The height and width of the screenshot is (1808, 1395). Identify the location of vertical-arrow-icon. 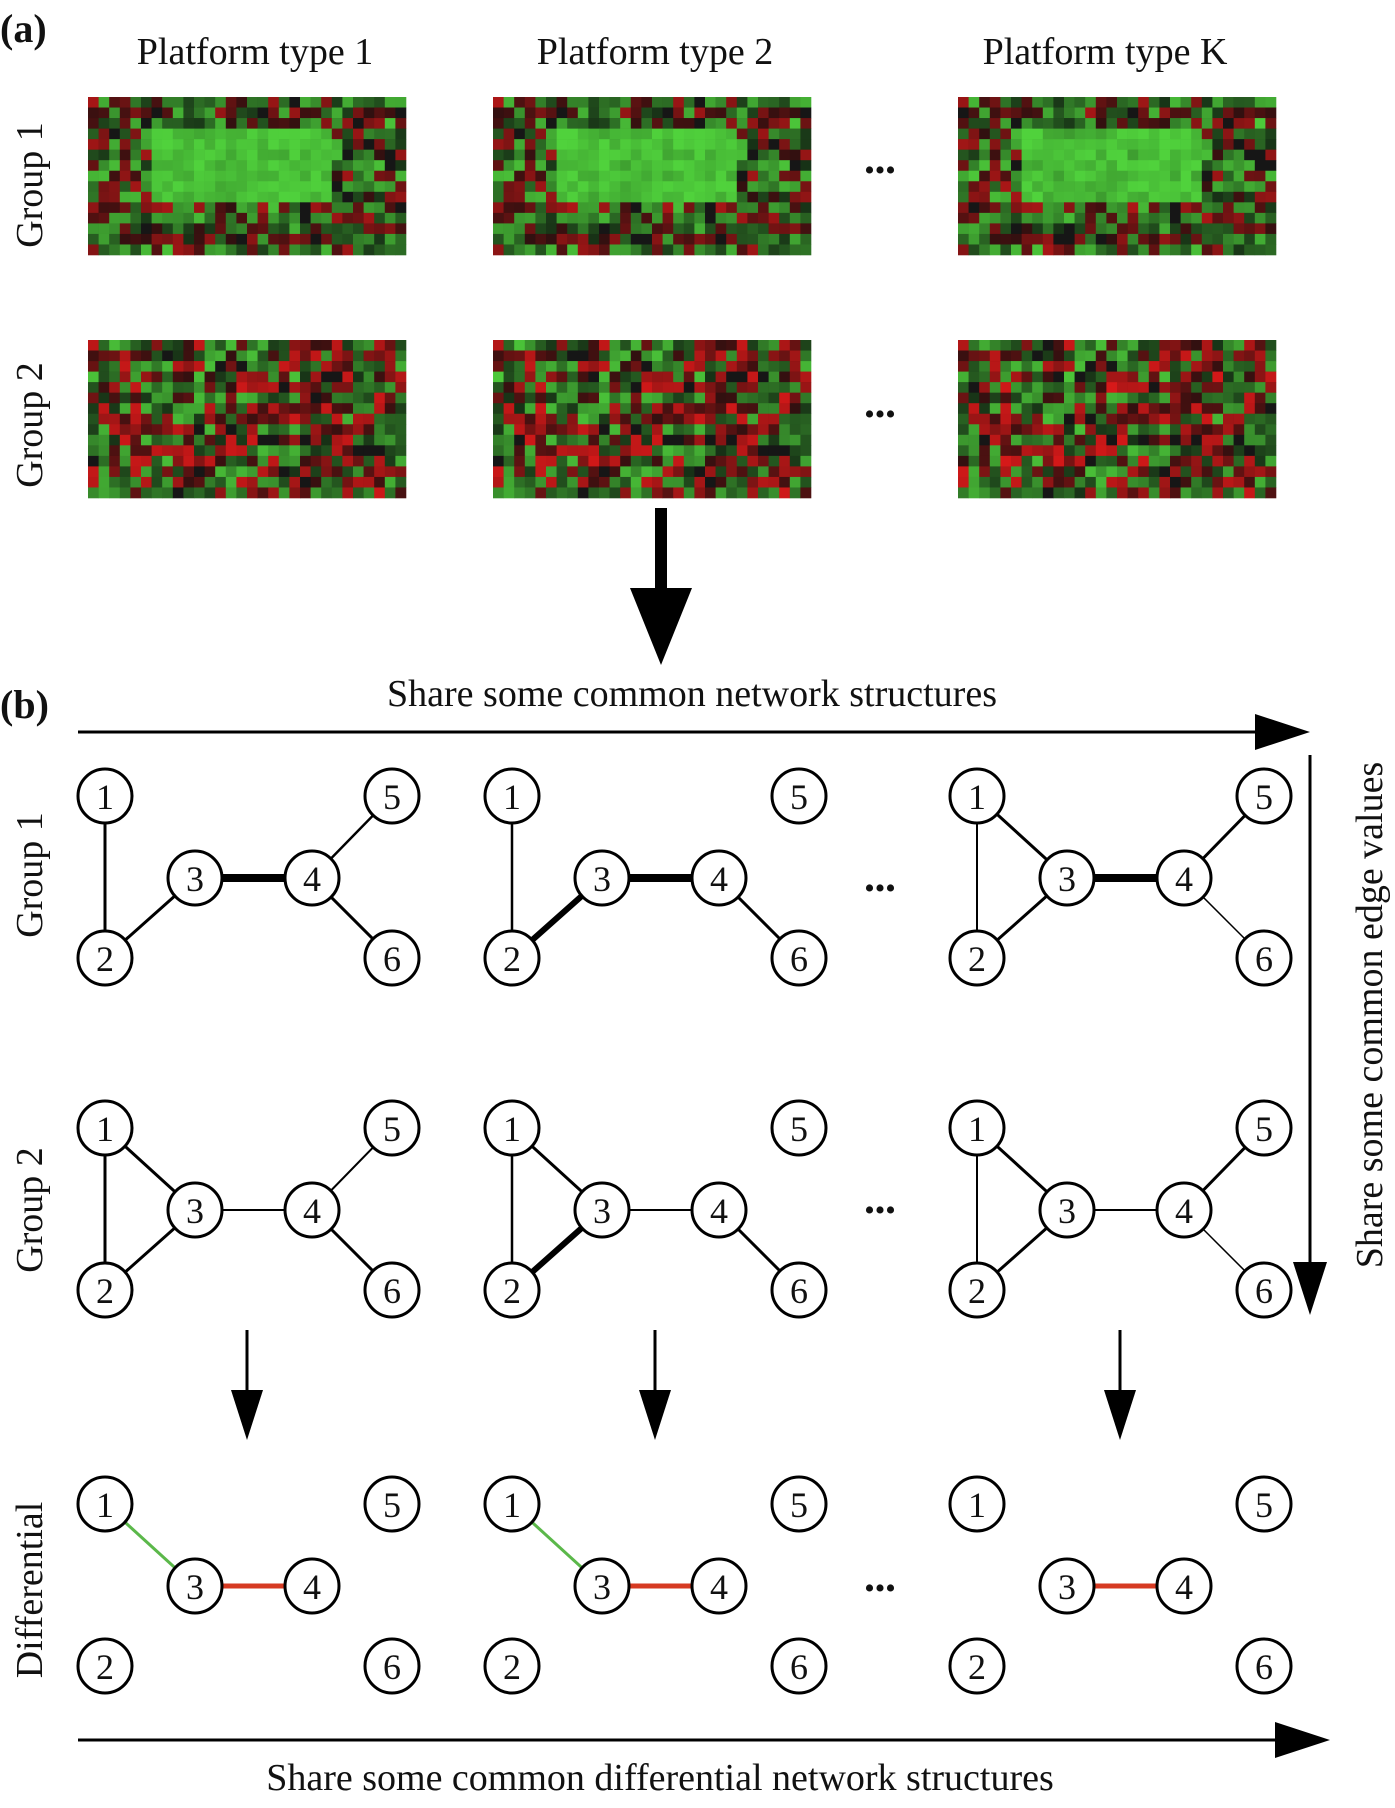
(1310, 1035).